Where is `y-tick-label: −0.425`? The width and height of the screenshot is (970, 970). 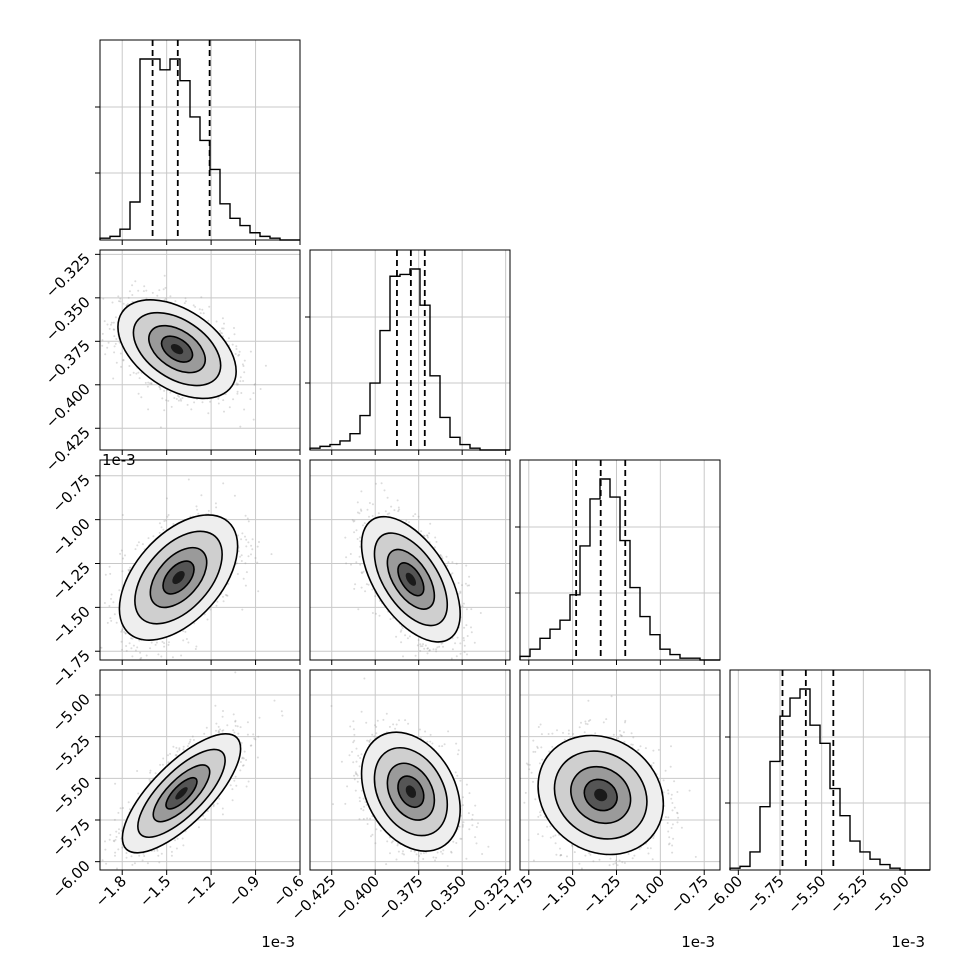
y-tick-label: −0.425 is located at coordinates (68, 449).